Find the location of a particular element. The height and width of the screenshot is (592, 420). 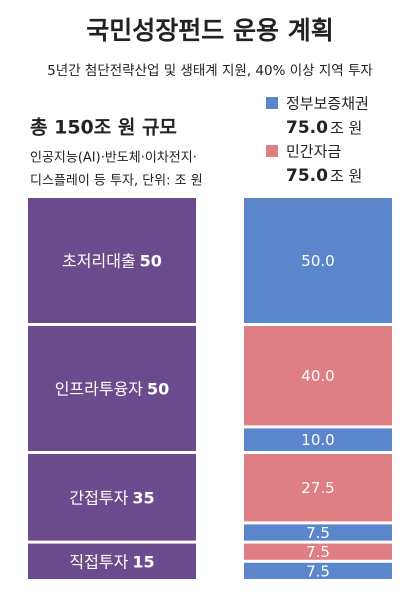

legend-label: 정부보증채권 is located at coordinates (327, 104).